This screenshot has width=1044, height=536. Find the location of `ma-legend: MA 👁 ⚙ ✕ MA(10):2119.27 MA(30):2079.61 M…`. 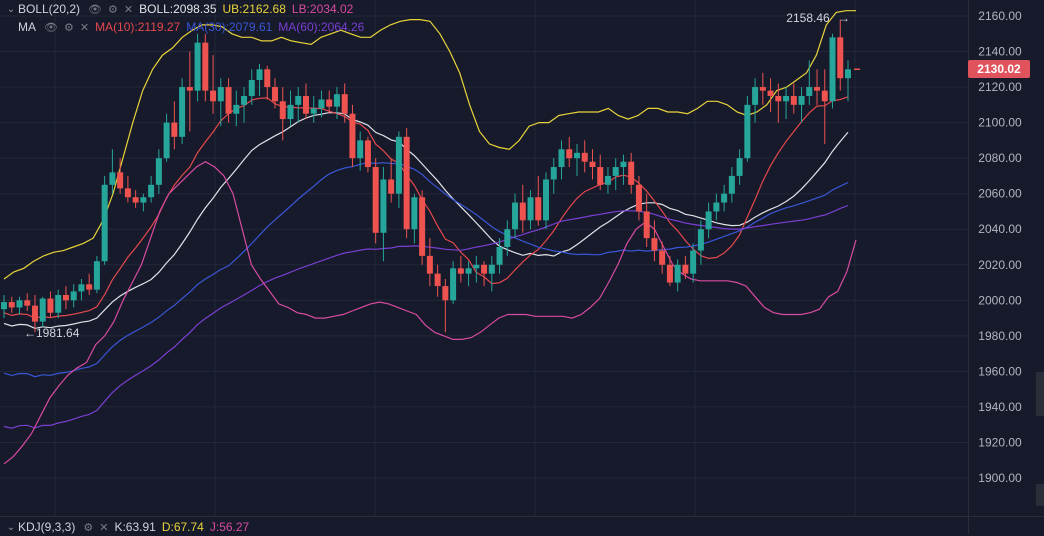

ma-legend: MA 👁 ⚙ ✕ MA(10):2119.27 MA(30):2079.61 M… is located at coordinates (187, 27).